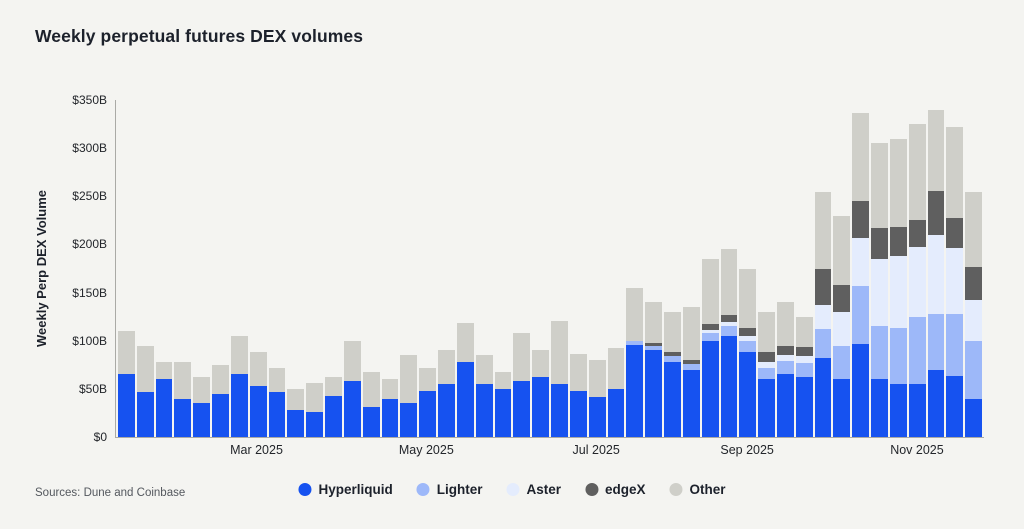  What do you see at coordinates (345, 489) in the screenshot?
I see `legend-item-hyperliquid: Hyperliquid` at bounding box center [345, 489].